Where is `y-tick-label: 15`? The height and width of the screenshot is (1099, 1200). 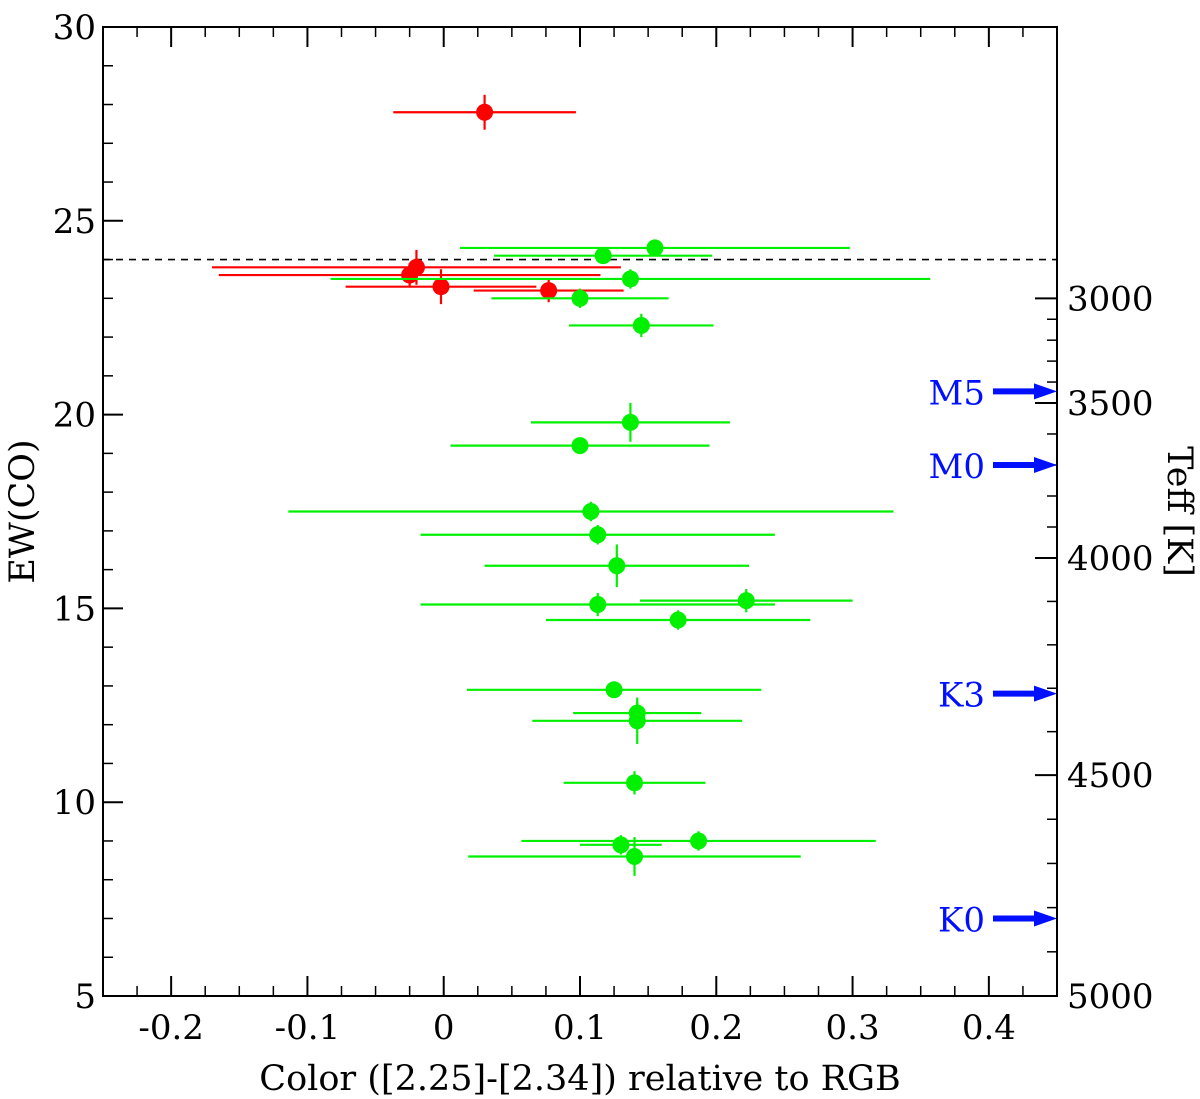
y-tick-label: 15 is located at coordinates (74, 609).